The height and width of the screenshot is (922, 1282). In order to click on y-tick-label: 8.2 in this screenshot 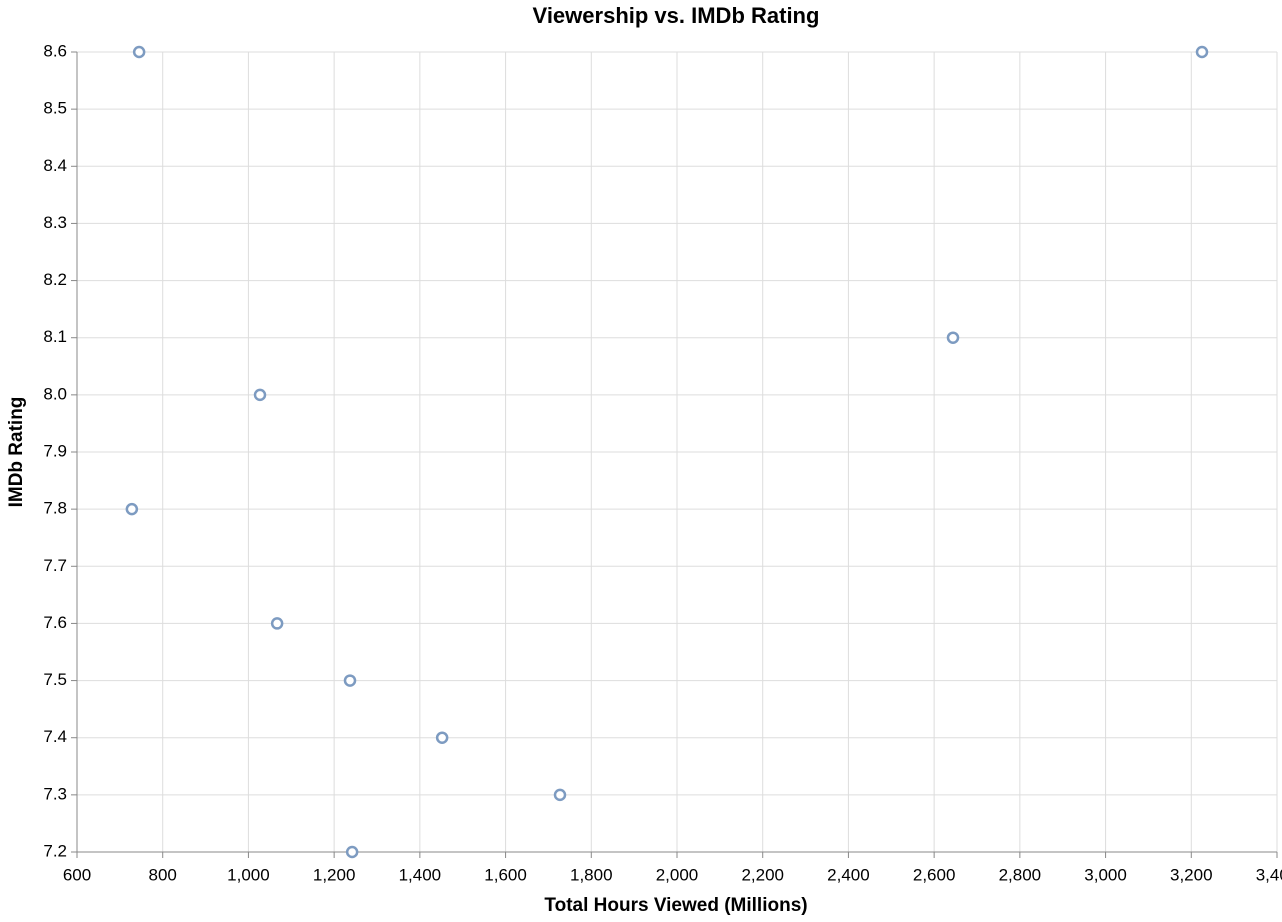, I will do `click(55, 279)`.